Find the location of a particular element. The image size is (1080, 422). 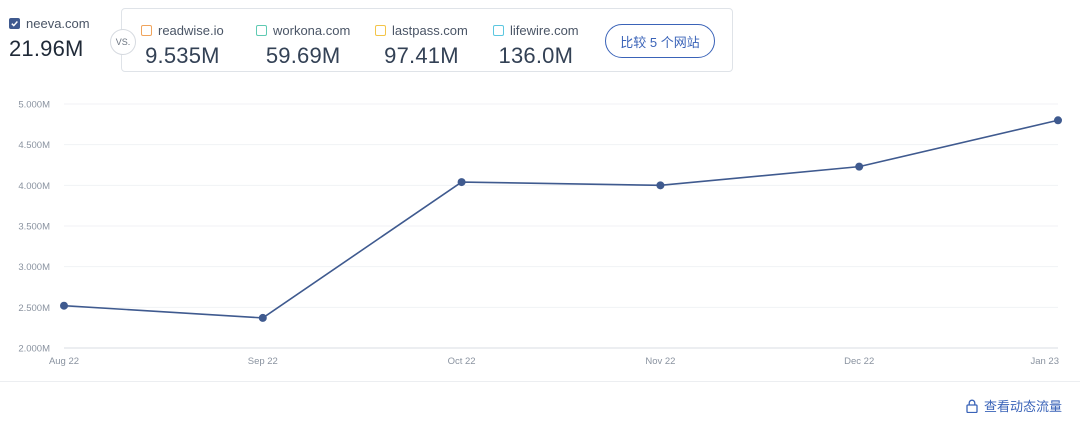

divider is located at coordinates (540, 381).